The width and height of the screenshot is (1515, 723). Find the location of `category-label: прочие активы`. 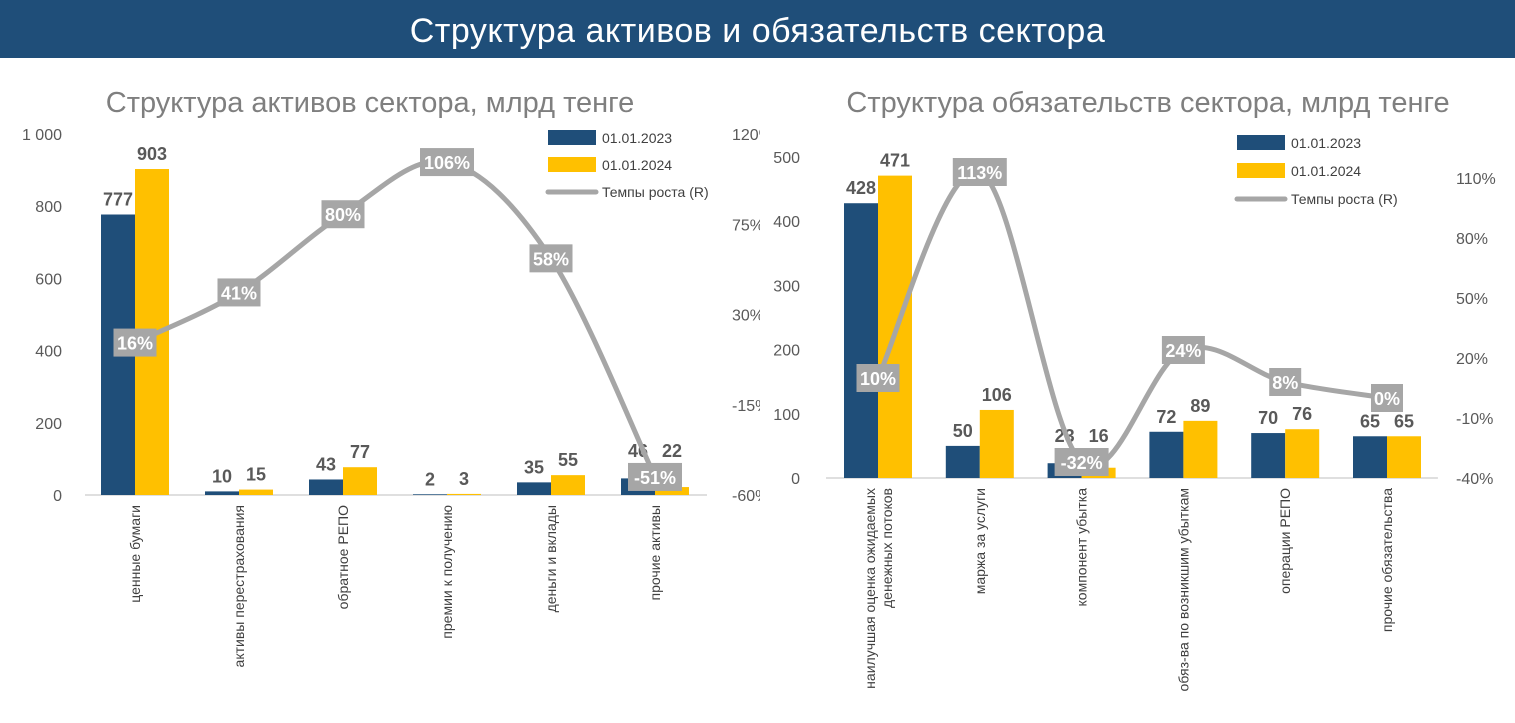

category-label: прочие активы is located at coordinates (655, 552).